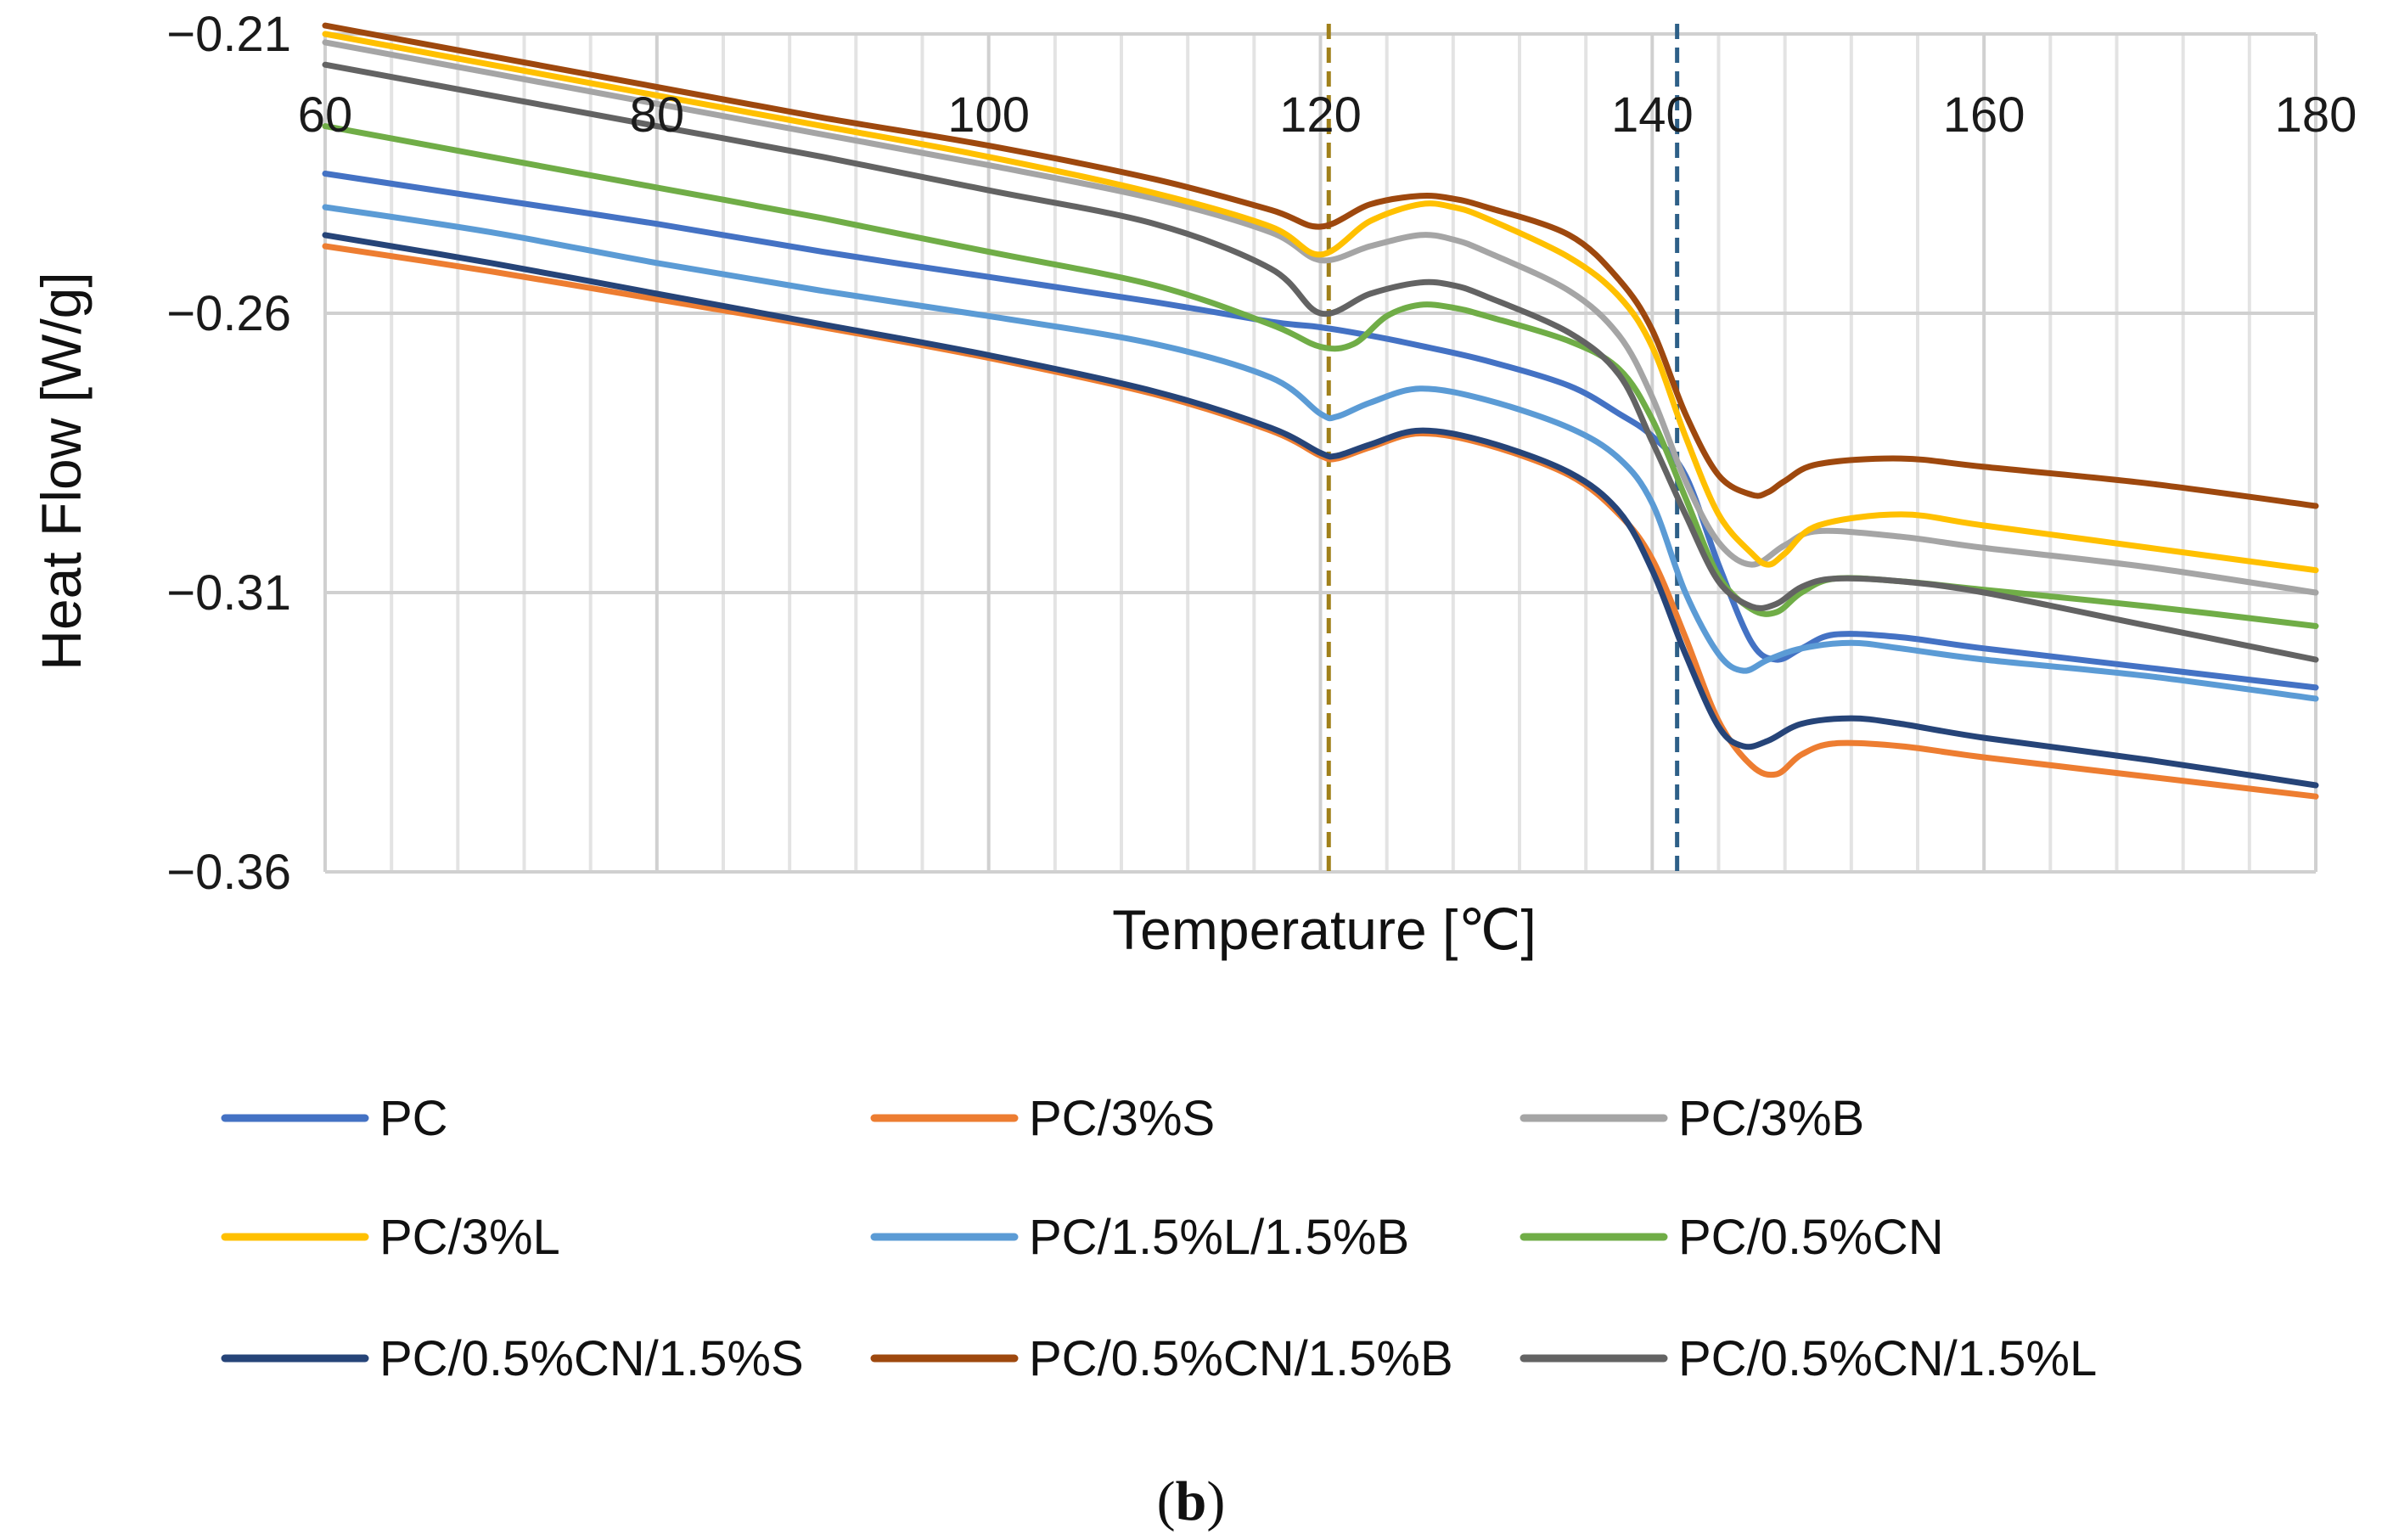 The image size is (2382, 1540). What do you see at coordinates (61, 471) in the screenshot?
I see `y-axis-title: Heat Flow [W/g]` at bounding box center [61, 471].